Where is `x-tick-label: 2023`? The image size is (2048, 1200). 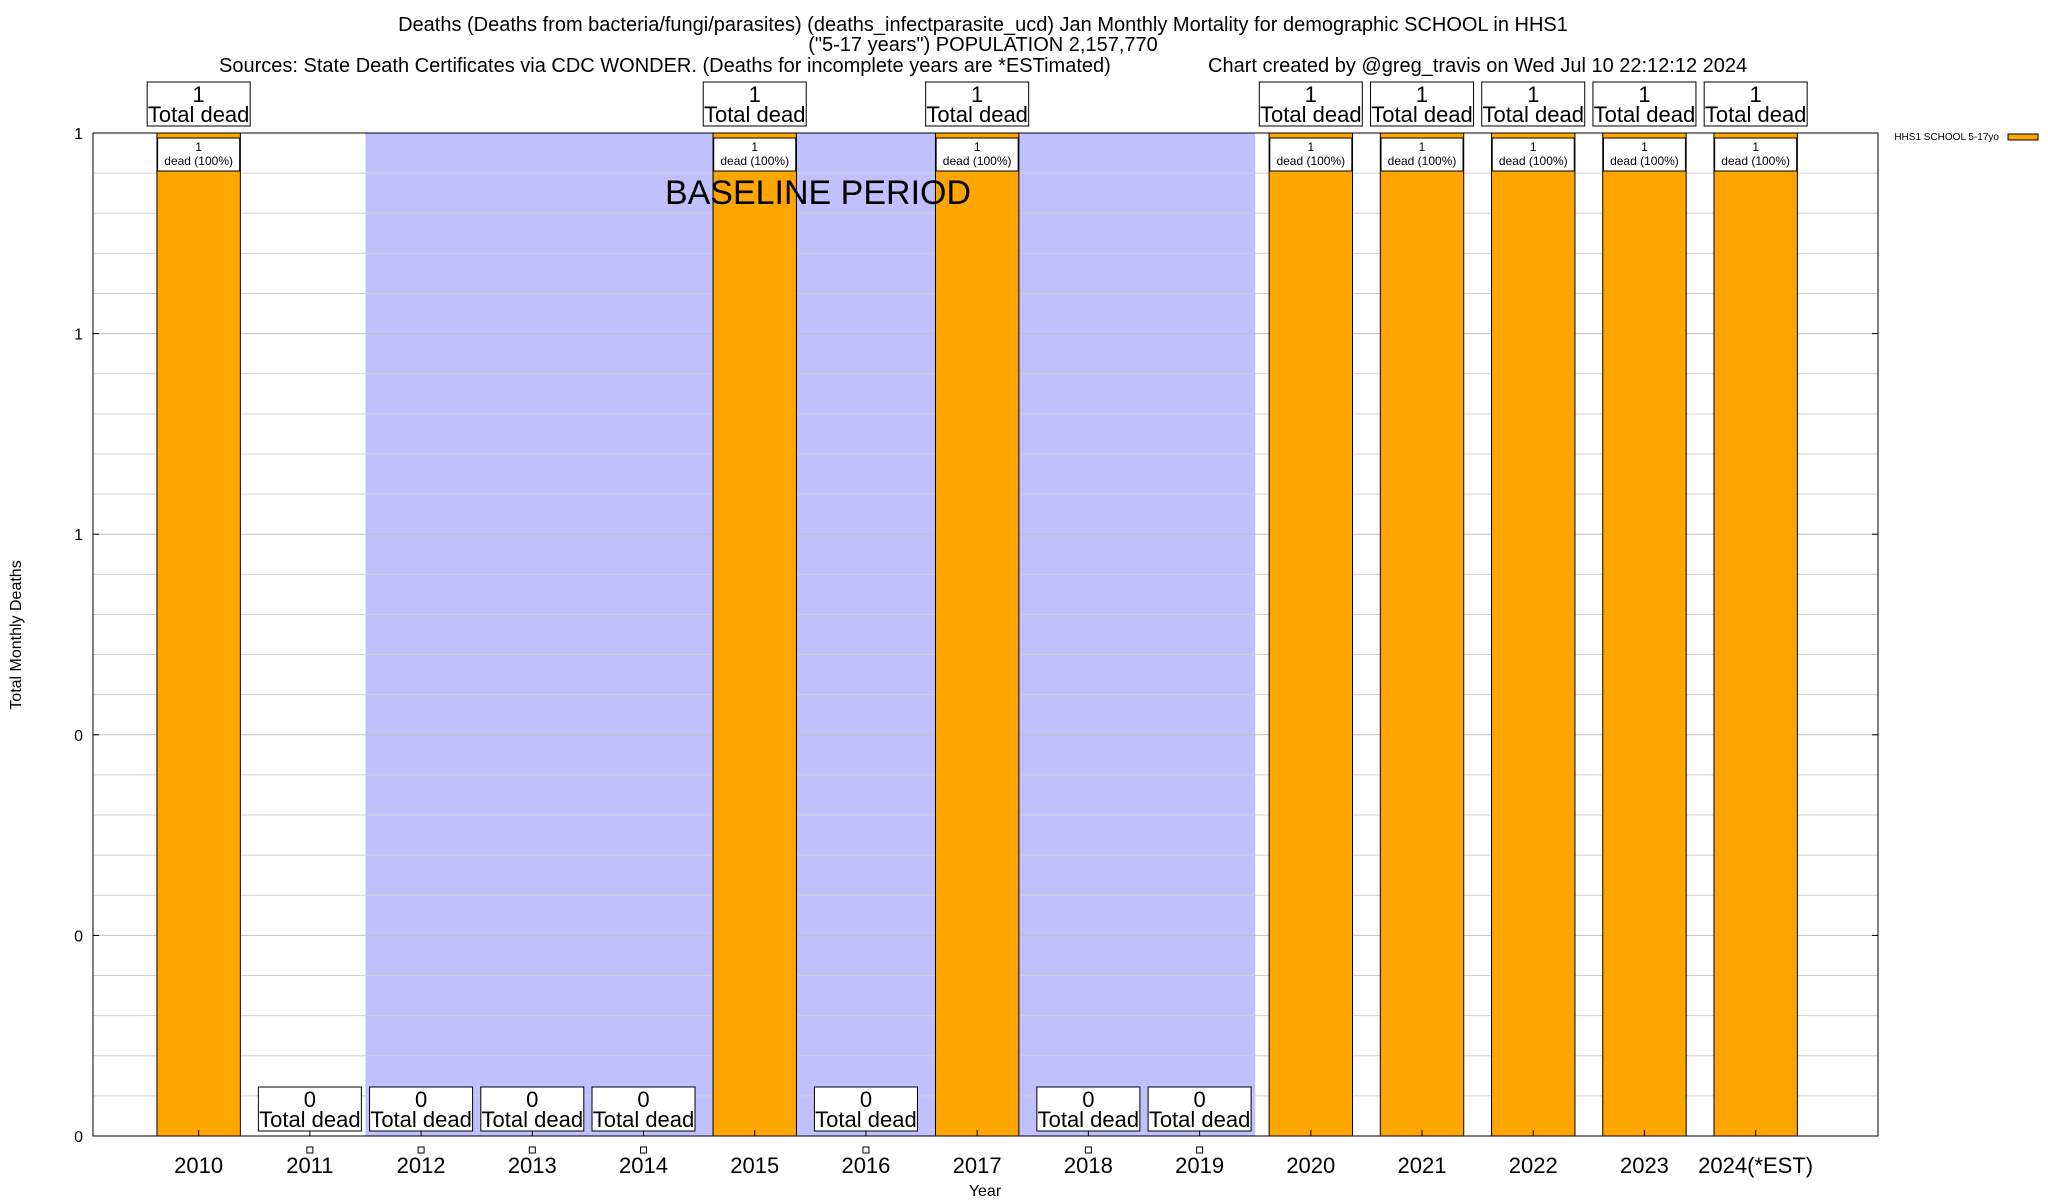
x-tick-label: 2023 is located at coordinates (1644, 1165).